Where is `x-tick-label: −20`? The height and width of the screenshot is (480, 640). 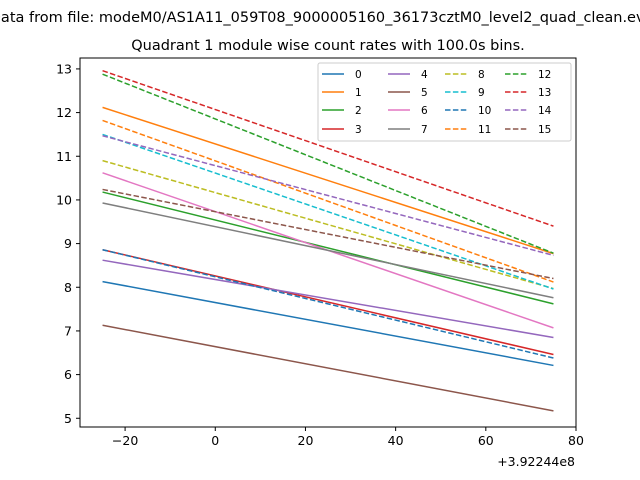 x-tick-label: −20 is located at coordinates (125, 440).